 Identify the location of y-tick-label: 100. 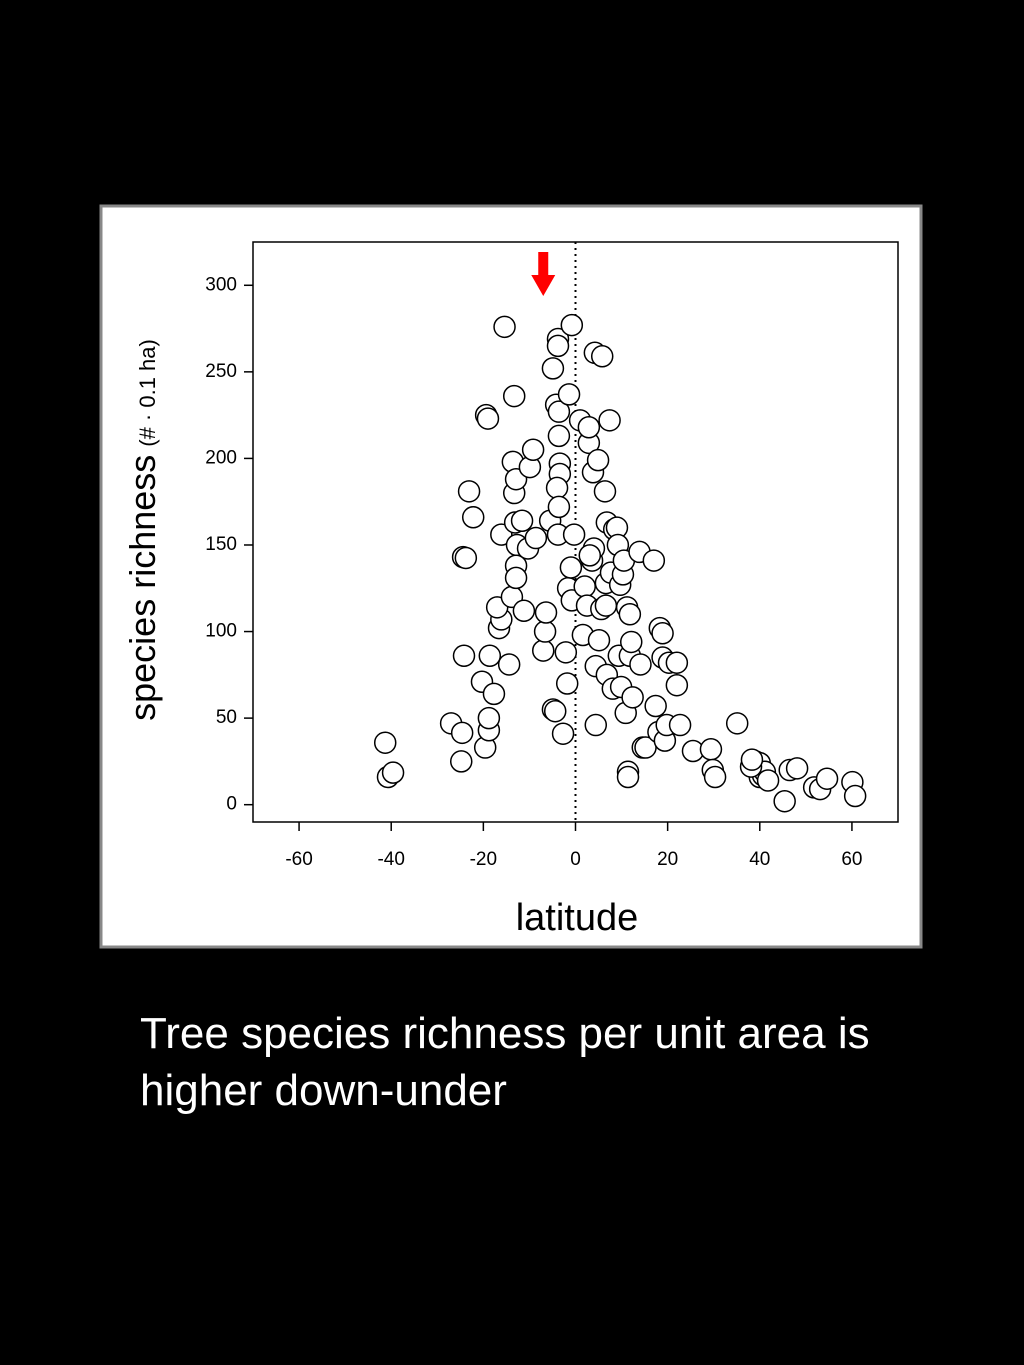
(221, 631).